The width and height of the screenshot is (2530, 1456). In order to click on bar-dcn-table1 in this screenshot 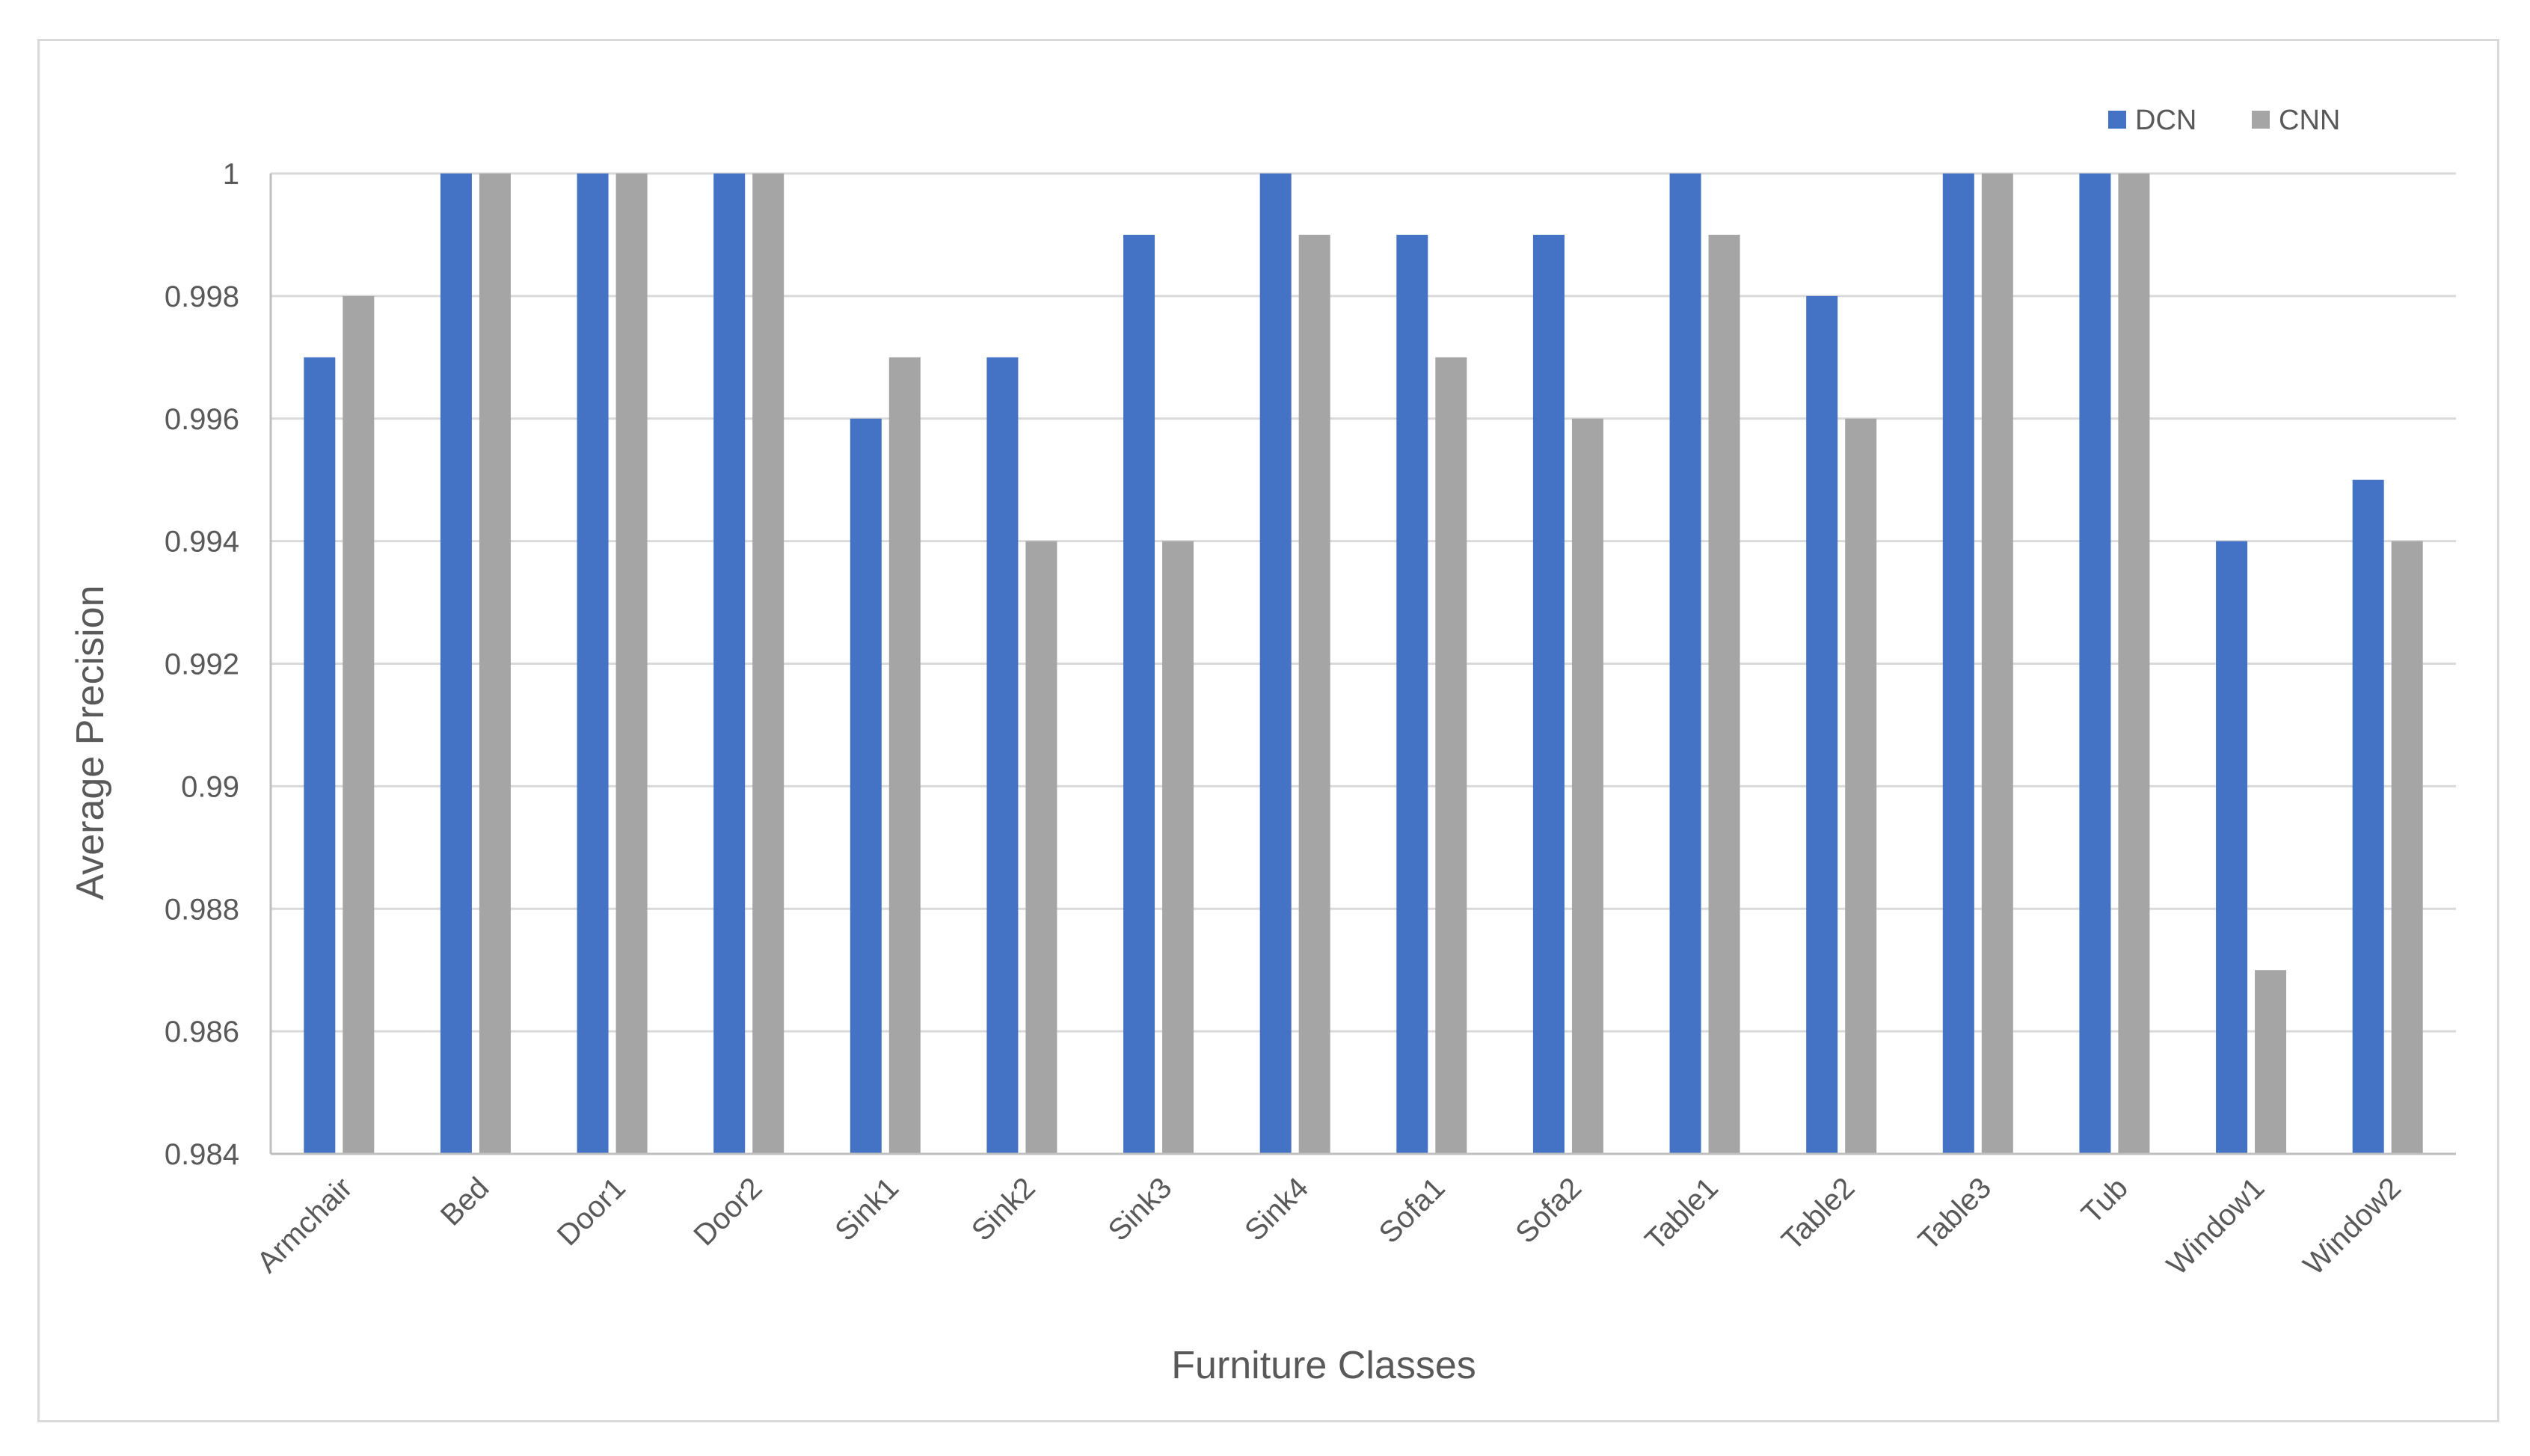, I will do `click(1685, 663)`.